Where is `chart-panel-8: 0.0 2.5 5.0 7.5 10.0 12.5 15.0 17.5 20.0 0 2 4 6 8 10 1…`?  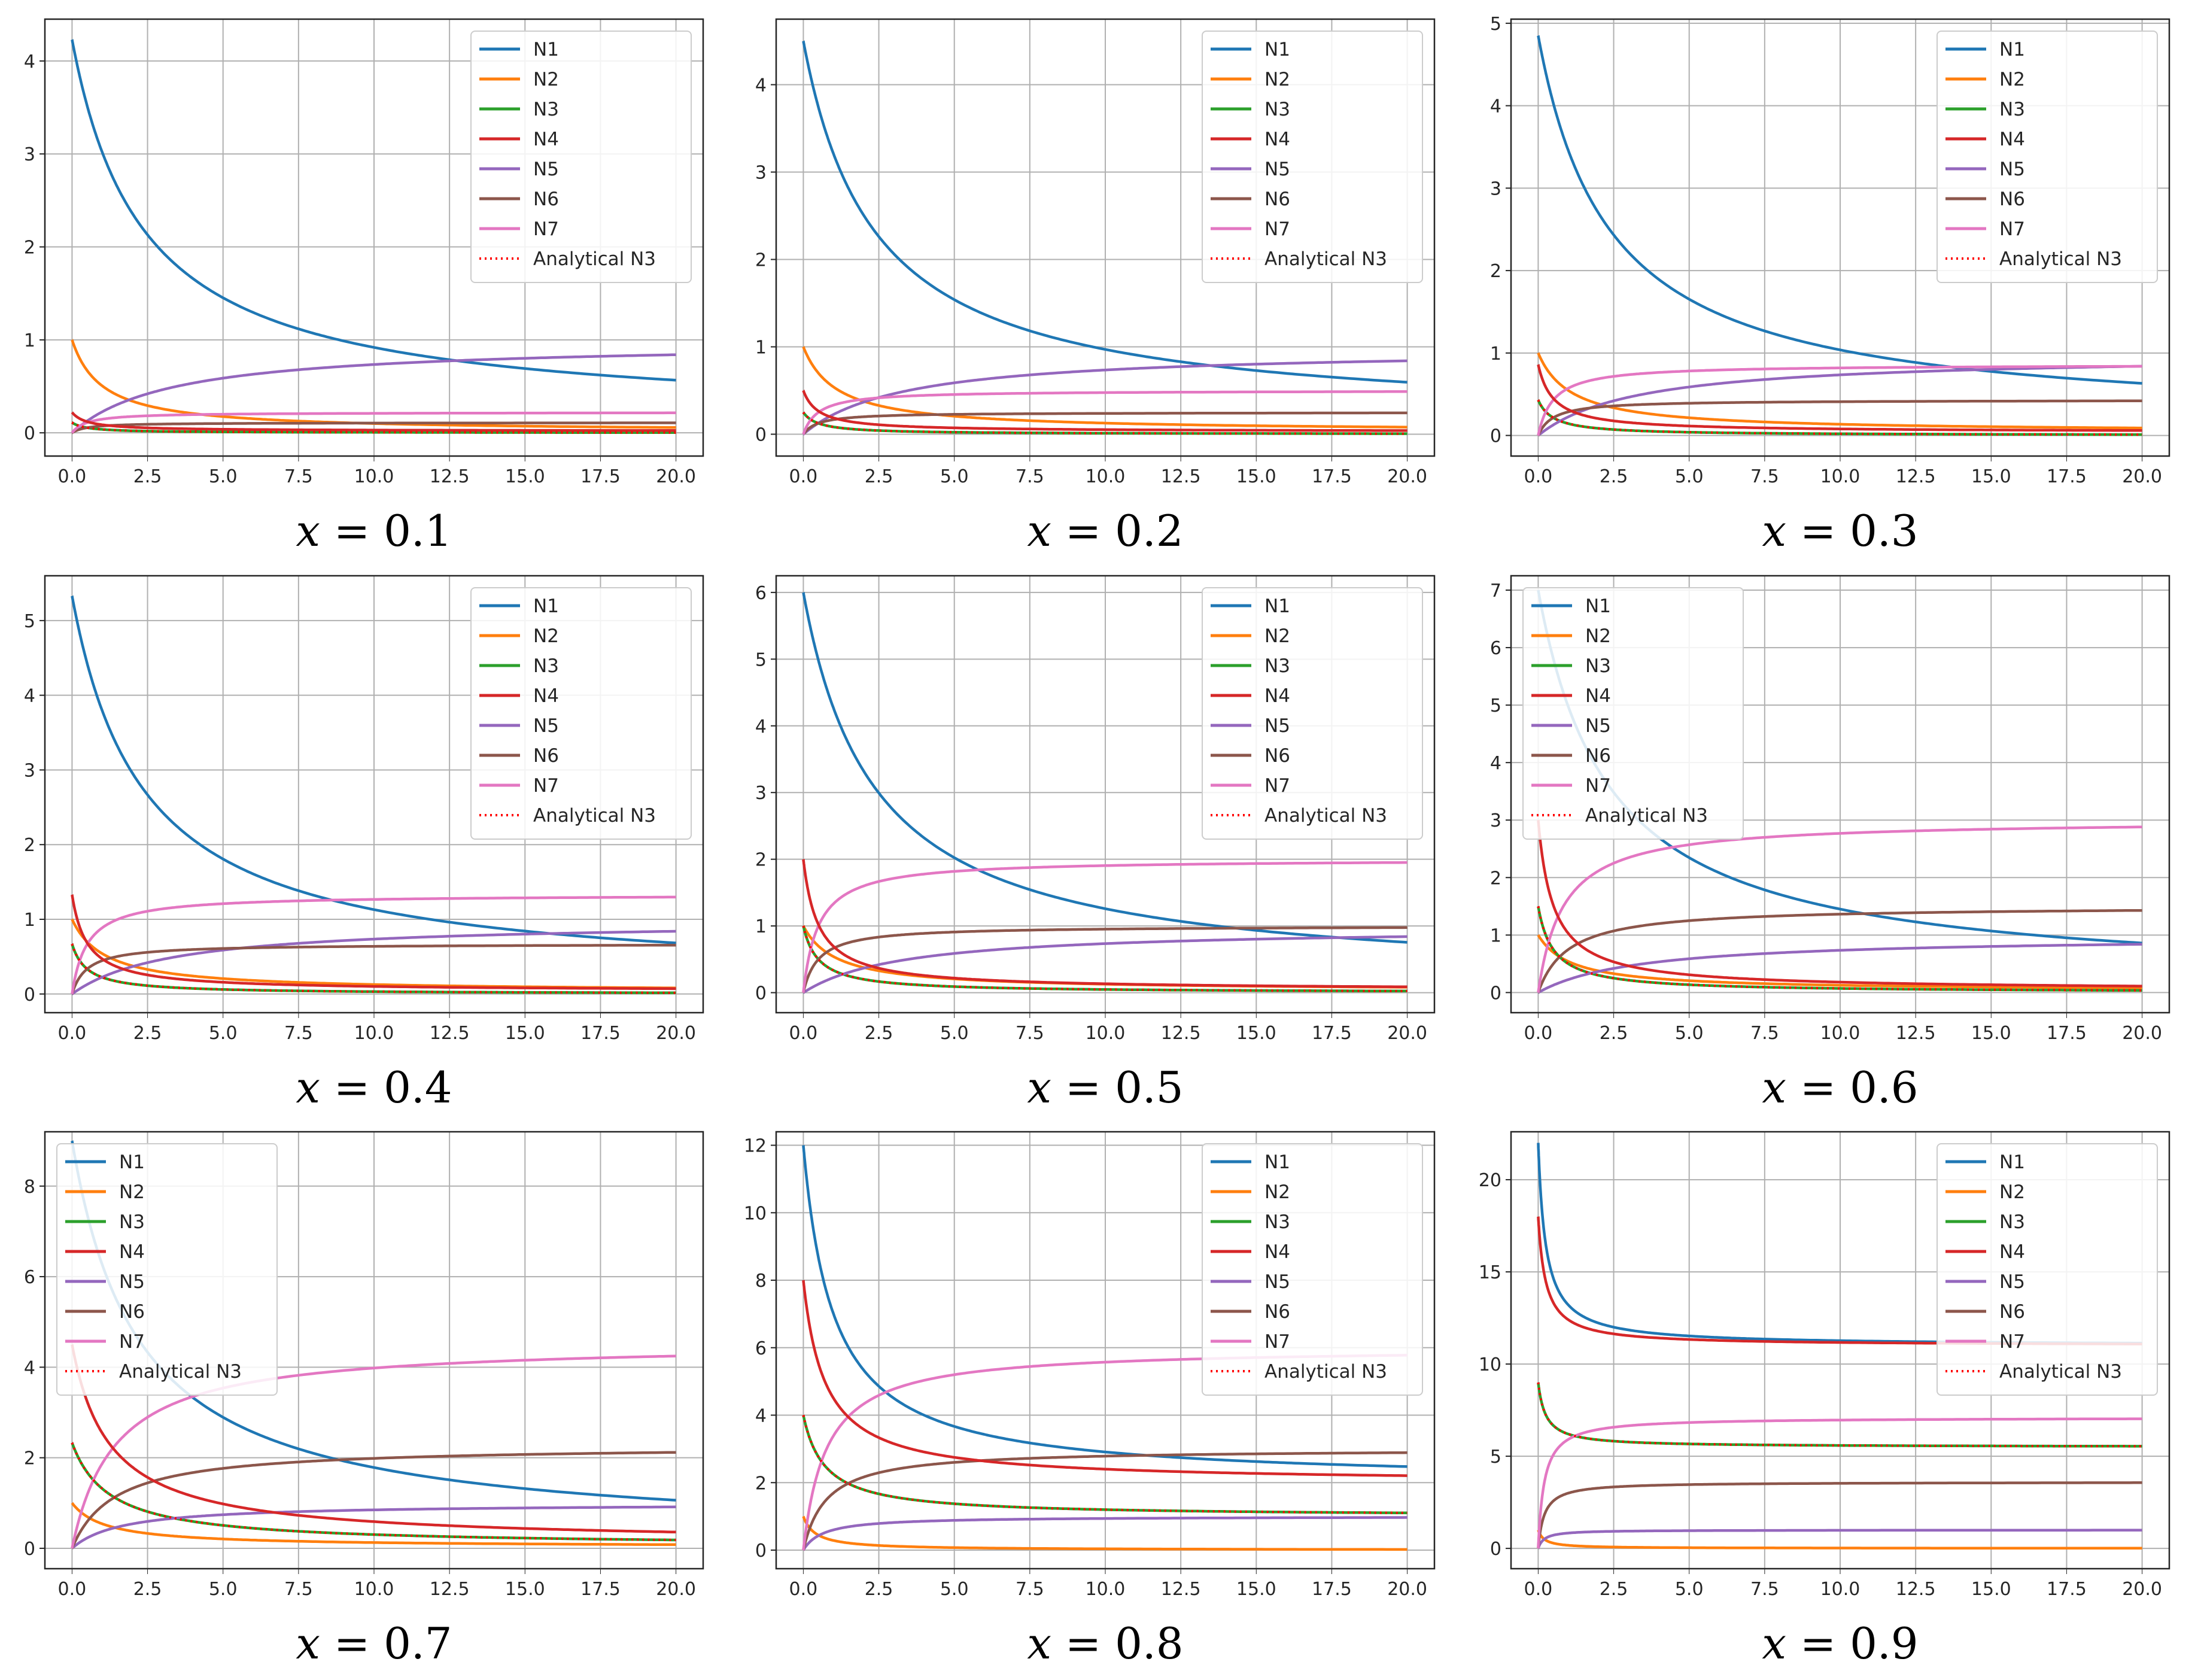 chart-panel-8: 0.0 2.5 5.0 7.5 10.0 12.5 15.0 17.5 20.0 0 2 4 6 8 10 1… is located at coordinates (1090, 1400).